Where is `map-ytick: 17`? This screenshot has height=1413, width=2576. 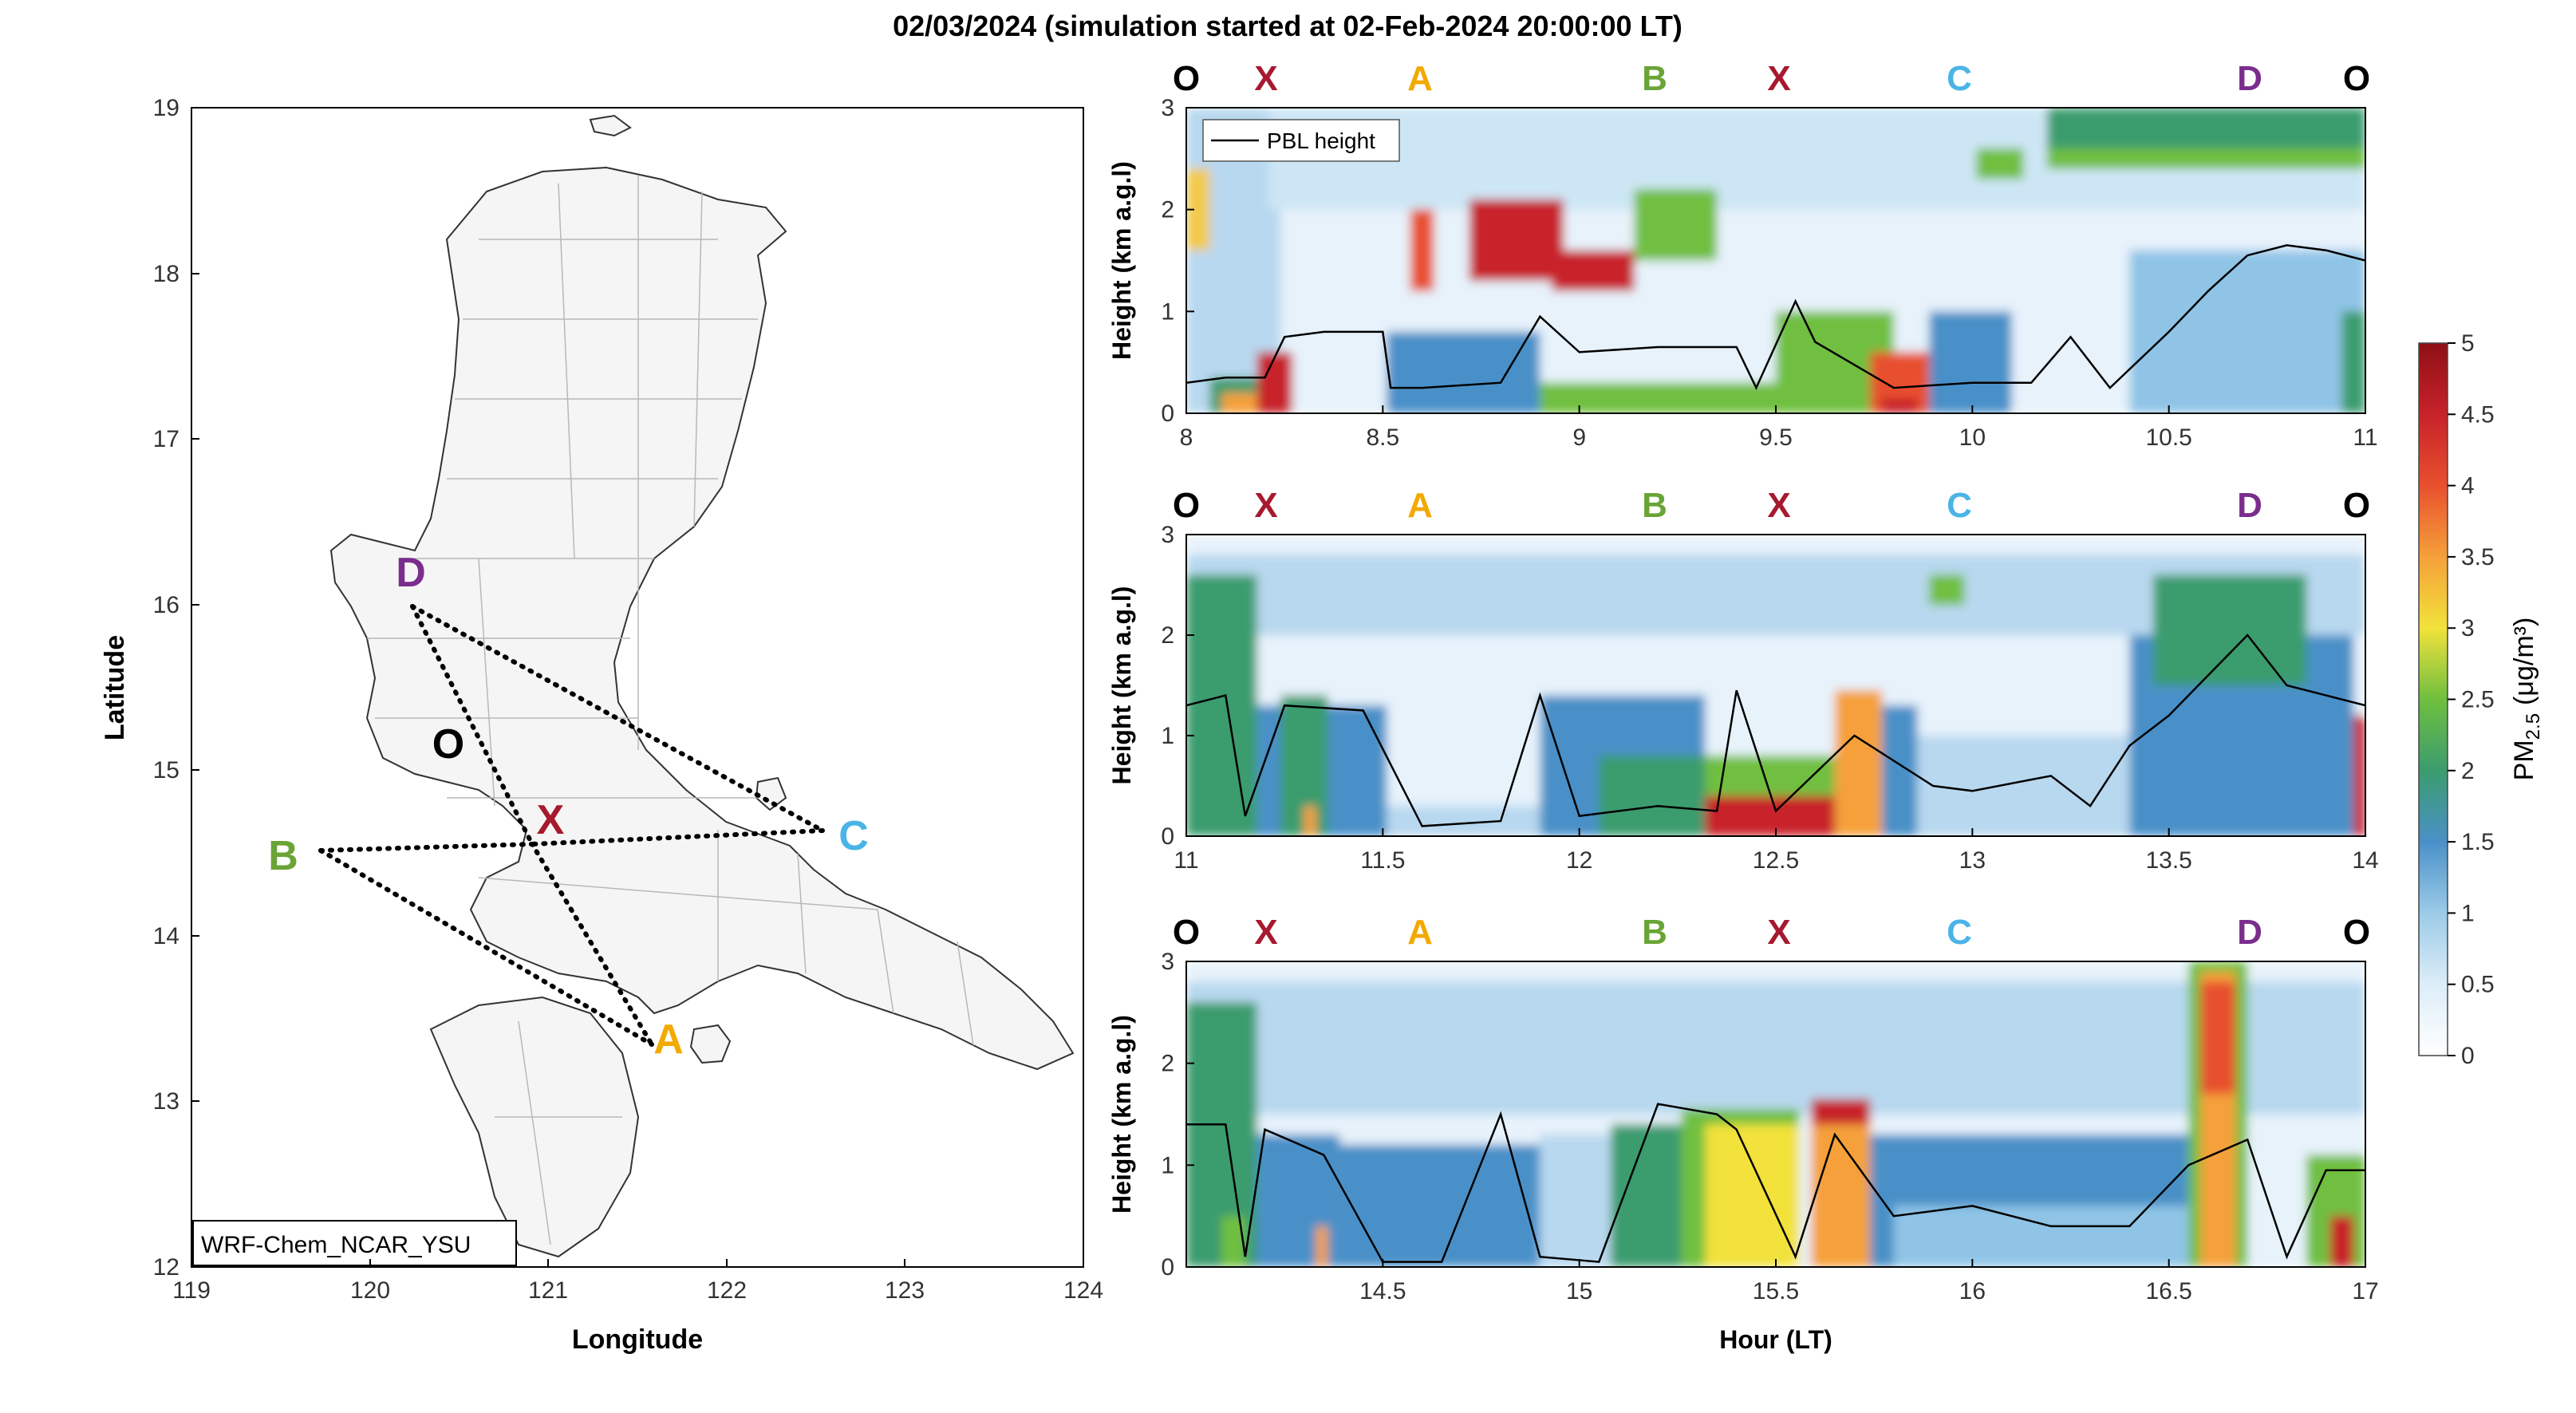
map-ytick: 17 is located at coordinates (166, 439).